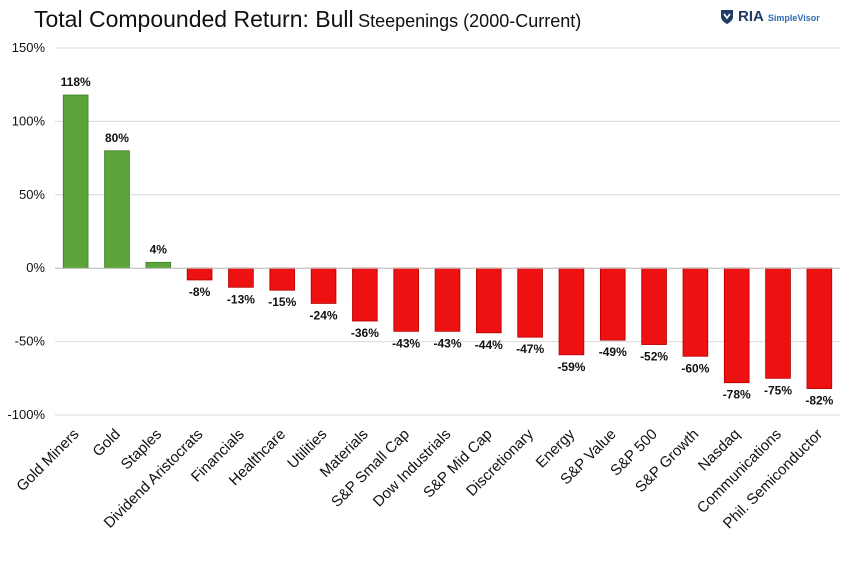 The width and height of the screenshot is (848, 564). Describe the element at coordinates (751, 16) in the screenshot. I see `brand-name: RIA` at that location.